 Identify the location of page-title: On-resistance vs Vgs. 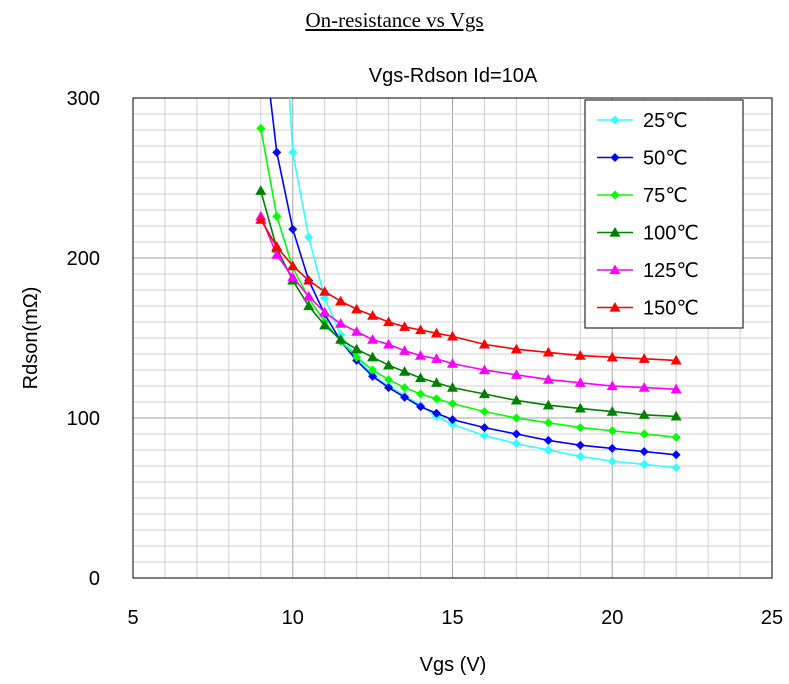
(394, 20).